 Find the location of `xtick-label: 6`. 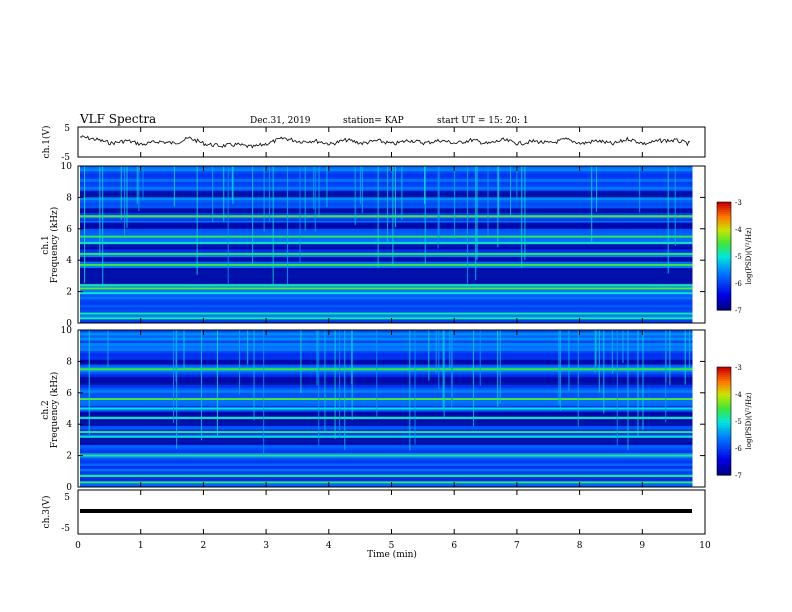

xtick-label: 6 is located at coordinates (454, 546).